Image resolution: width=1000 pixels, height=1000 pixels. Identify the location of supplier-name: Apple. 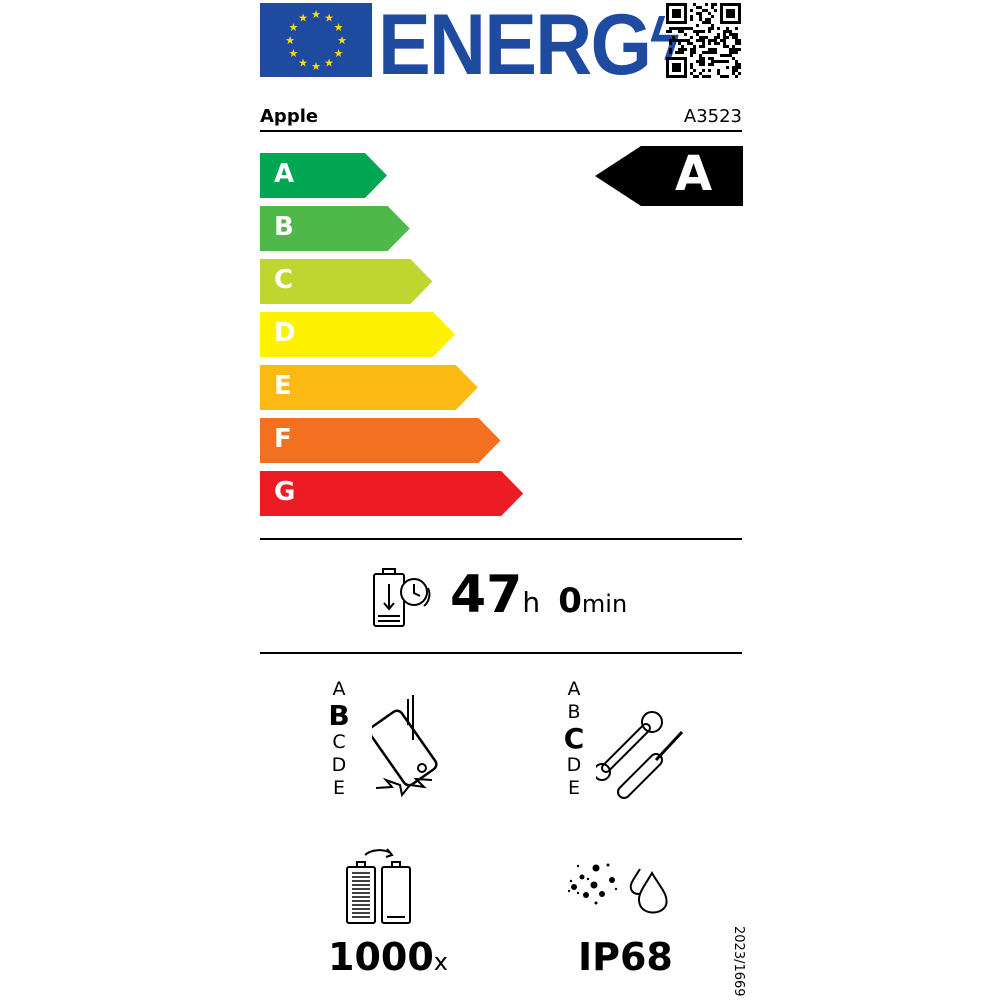
(289, 116).